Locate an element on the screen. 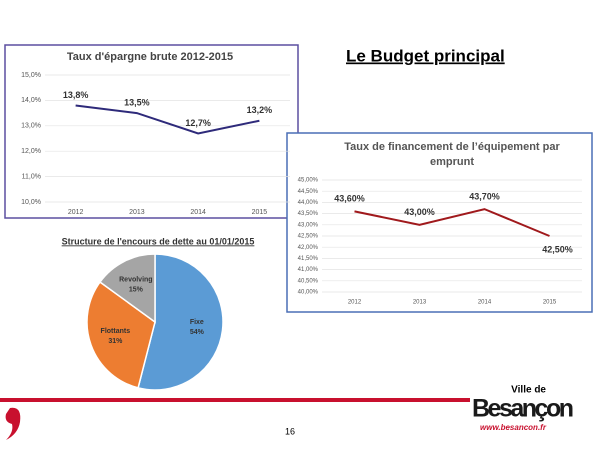 This screenshot has width=600, height=450. y-tick-label: 42,50% is located at coordinates (308, 237).